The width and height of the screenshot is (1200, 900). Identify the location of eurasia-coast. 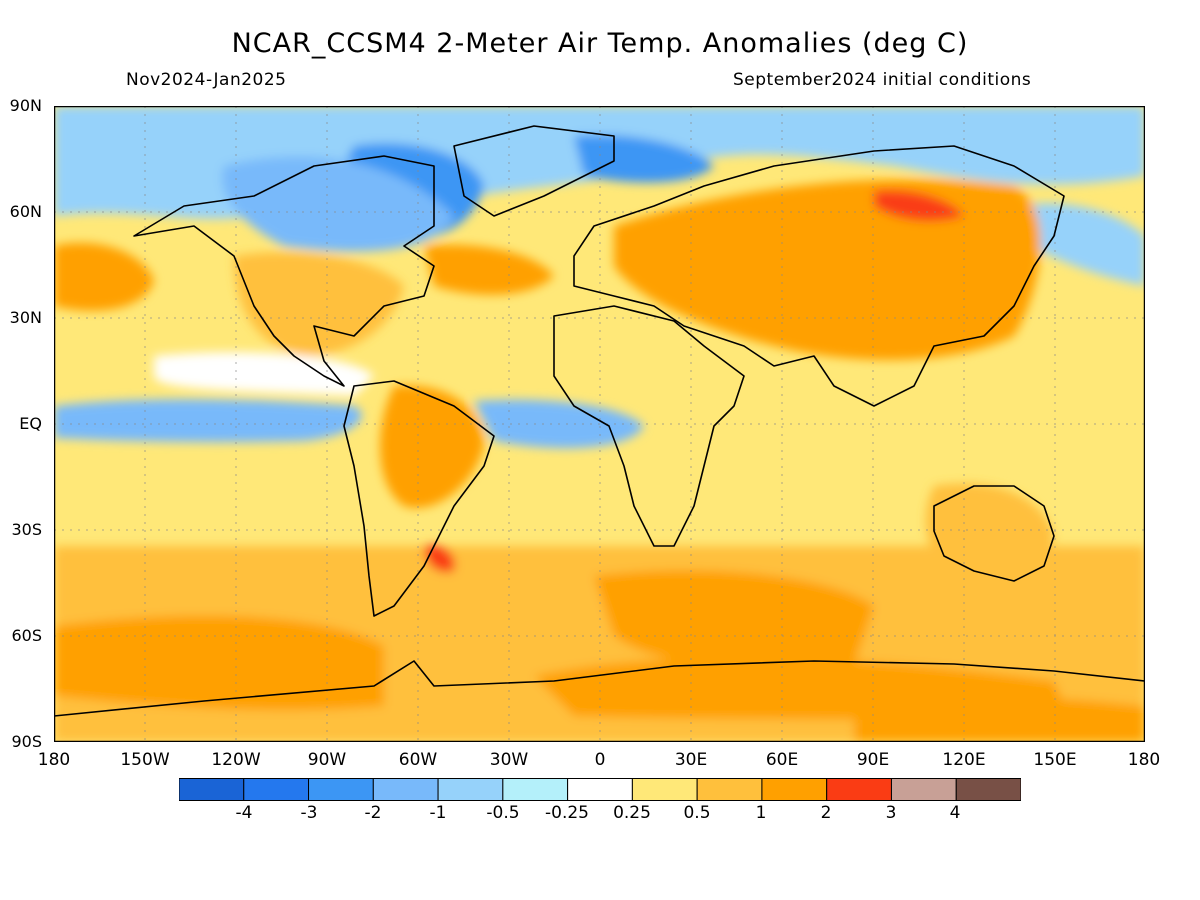
(819, 276).